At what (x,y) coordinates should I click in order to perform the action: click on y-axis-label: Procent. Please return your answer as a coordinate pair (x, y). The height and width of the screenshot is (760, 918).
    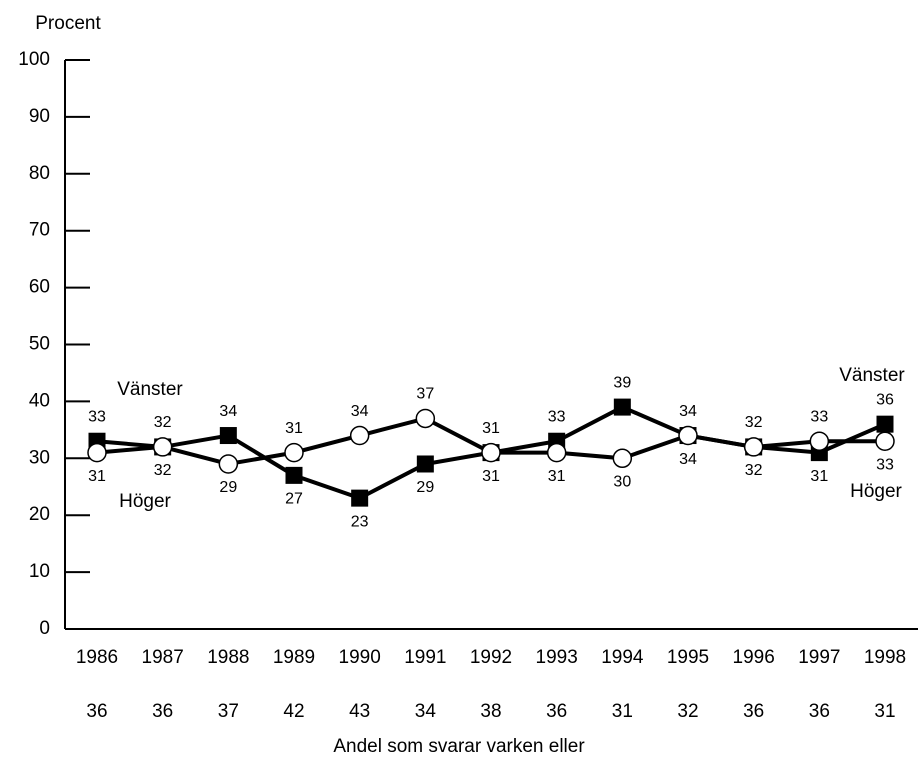
    Looking at the image, I should click on (68, 23).